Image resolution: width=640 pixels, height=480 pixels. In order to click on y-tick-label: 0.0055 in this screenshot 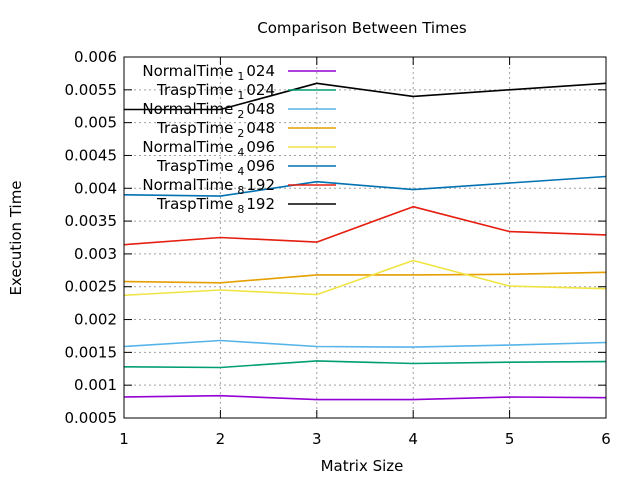, I will do `click(91, 90)`.